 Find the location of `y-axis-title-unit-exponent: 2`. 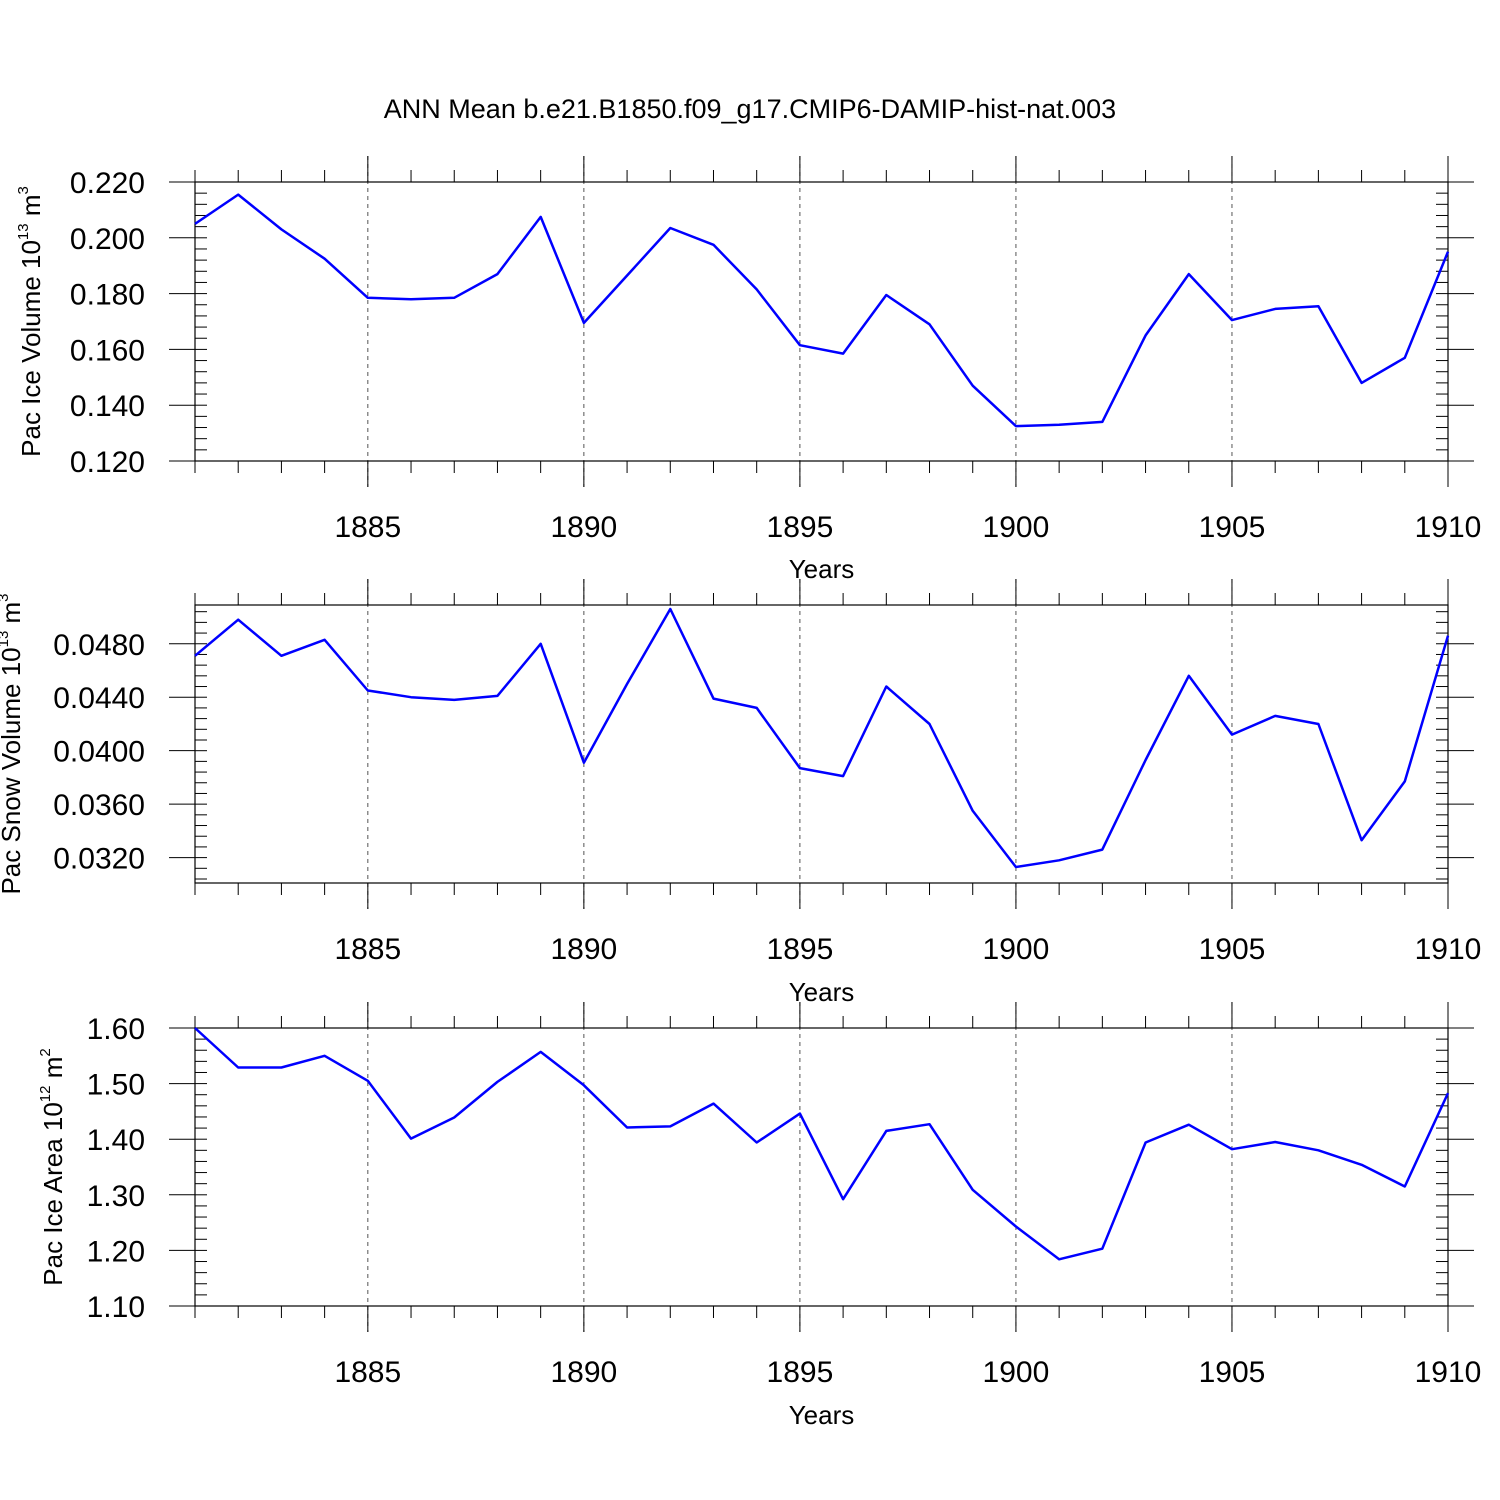

y-axis-title-unit-exponent: 2 is located at coordinates (45, 1052).